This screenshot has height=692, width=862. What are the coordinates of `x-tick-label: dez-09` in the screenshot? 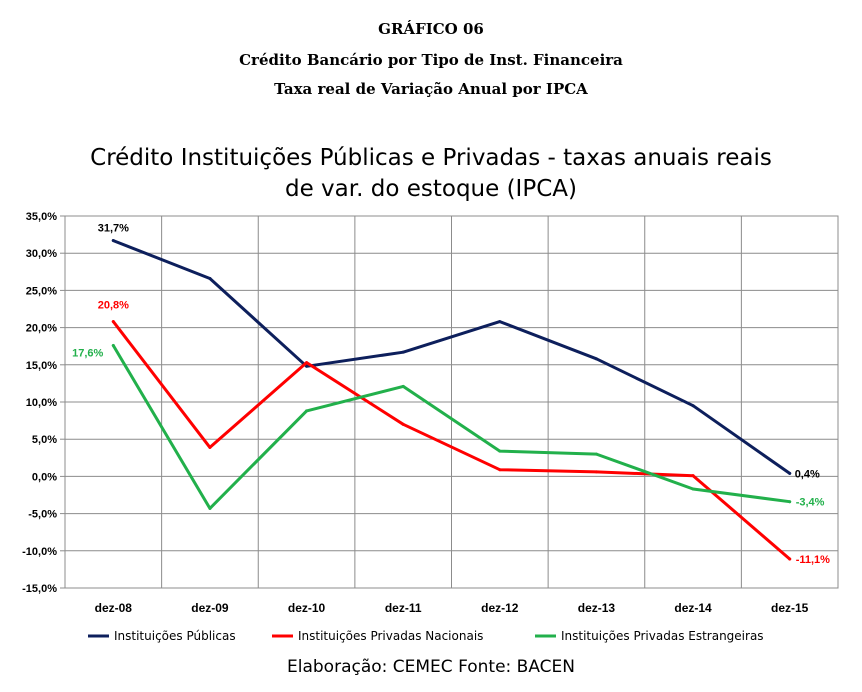 It's located at (210, 608).